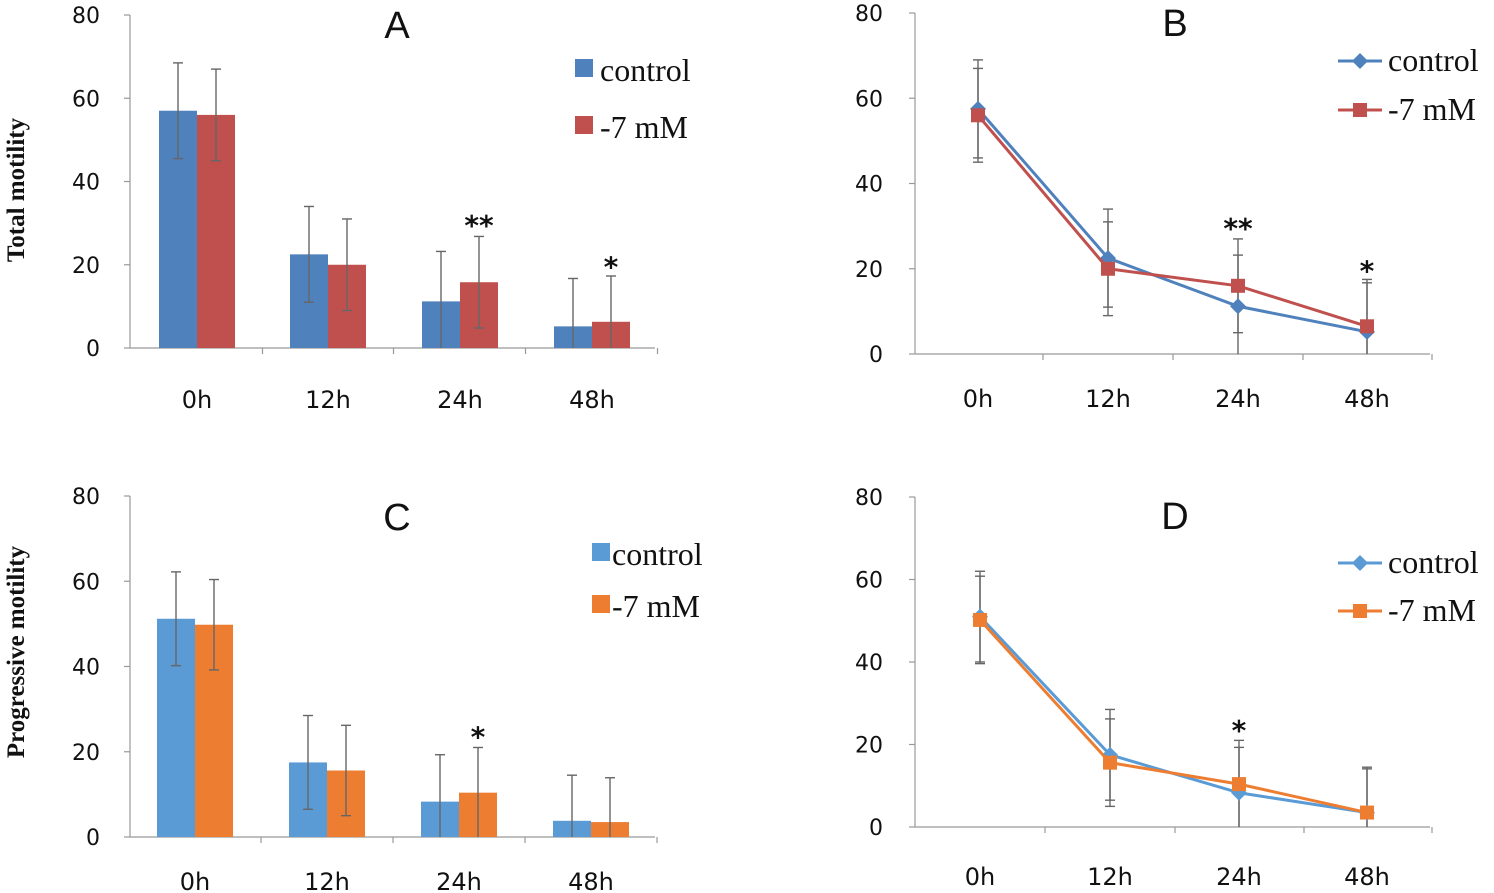 Image resolution: width=1494 pixels, height=893 pixels. I want to click on y-axis-label: Progressive motility, so click(16, 651).